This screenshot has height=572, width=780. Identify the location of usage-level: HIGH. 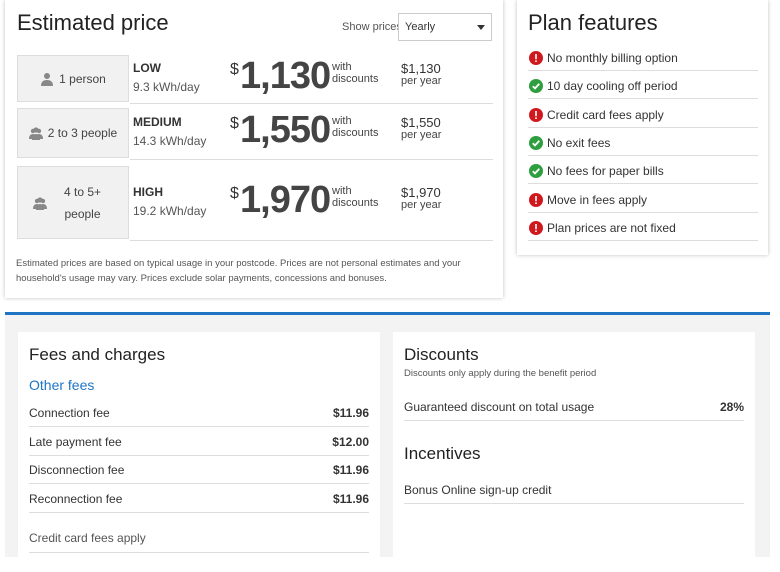
(148, 191).